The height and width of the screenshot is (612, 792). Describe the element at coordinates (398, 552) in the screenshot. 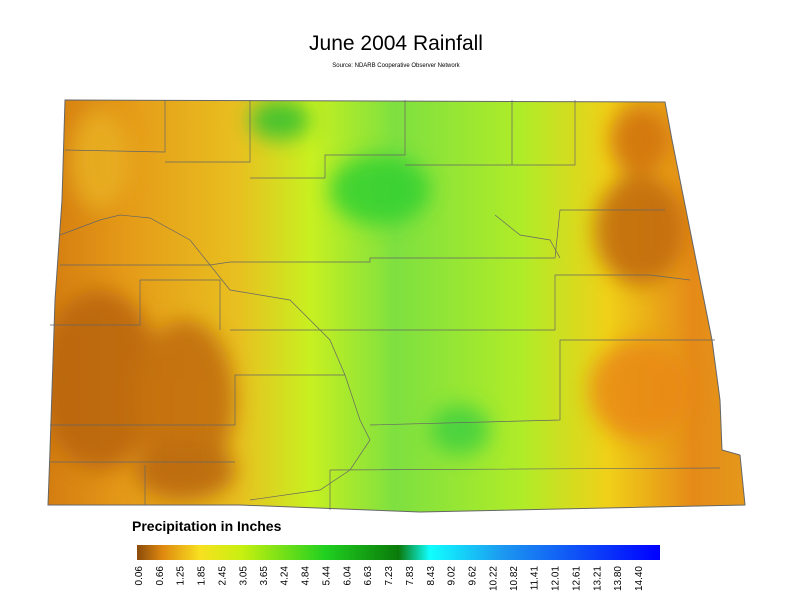

I see `color-scale` at that location.